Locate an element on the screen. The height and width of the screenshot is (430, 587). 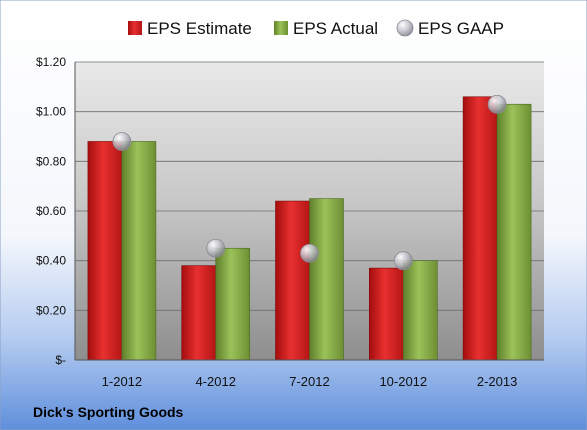
y-tick-label: $- is located at coordinates (60, 360).